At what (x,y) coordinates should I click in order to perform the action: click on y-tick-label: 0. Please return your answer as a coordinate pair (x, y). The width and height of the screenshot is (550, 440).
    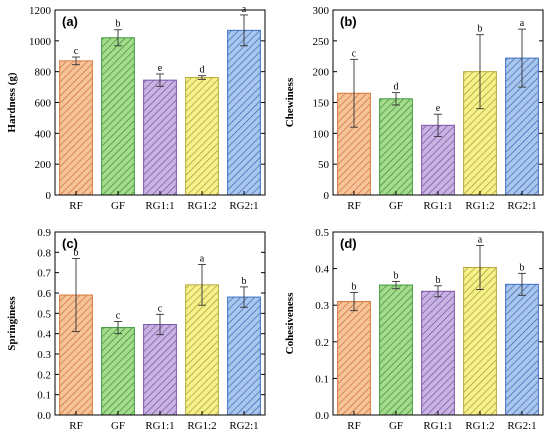
    Looking at the image, I should click on (327, 196).